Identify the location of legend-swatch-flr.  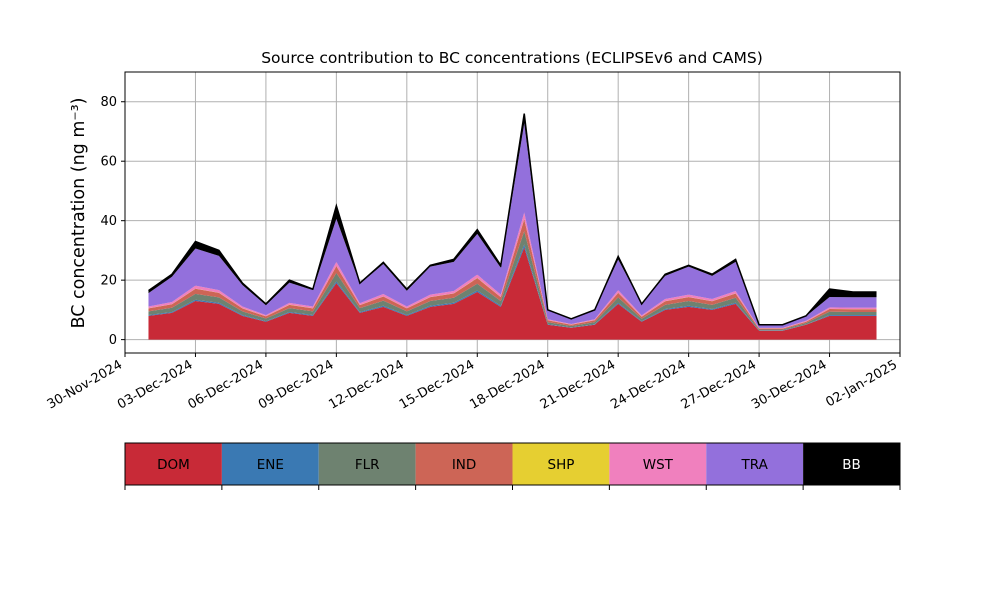
(367, 464).